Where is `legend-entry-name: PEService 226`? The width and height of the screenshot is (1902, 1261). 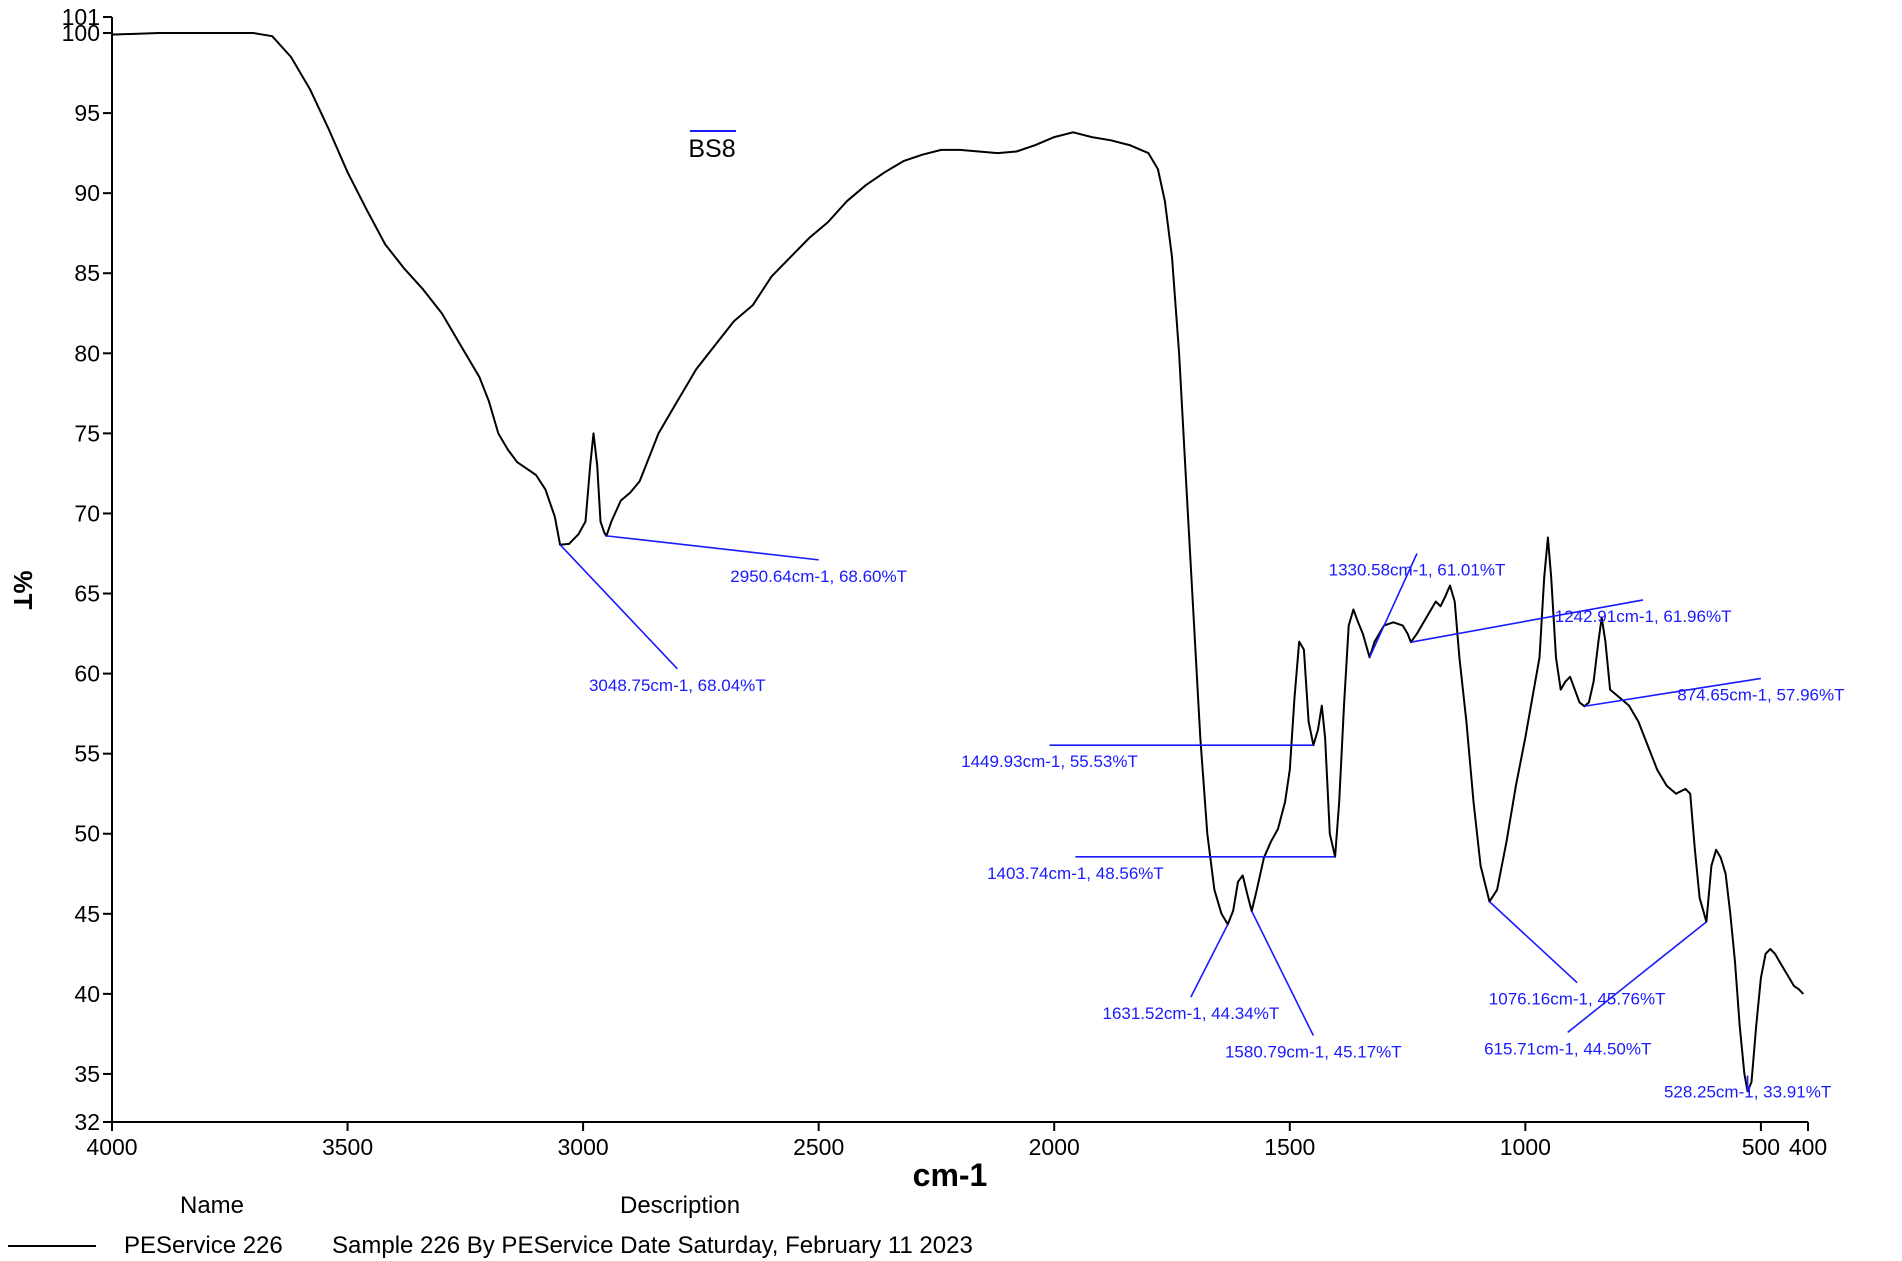 legend-entry-name: PEService 226 is located at coordinates (203, 1245).